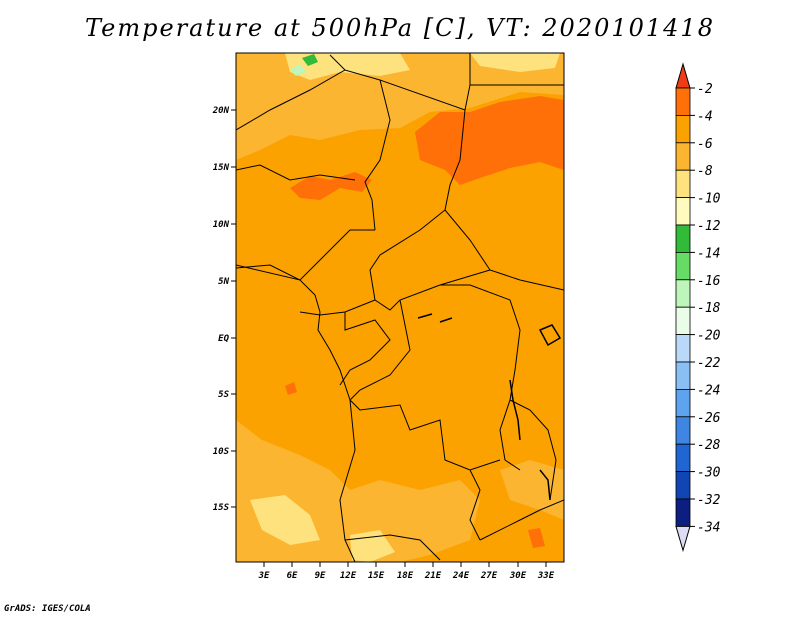  Describe the element at coordinates (461, 576) in the screenshot. I see `lon-label: 24E` at that location.